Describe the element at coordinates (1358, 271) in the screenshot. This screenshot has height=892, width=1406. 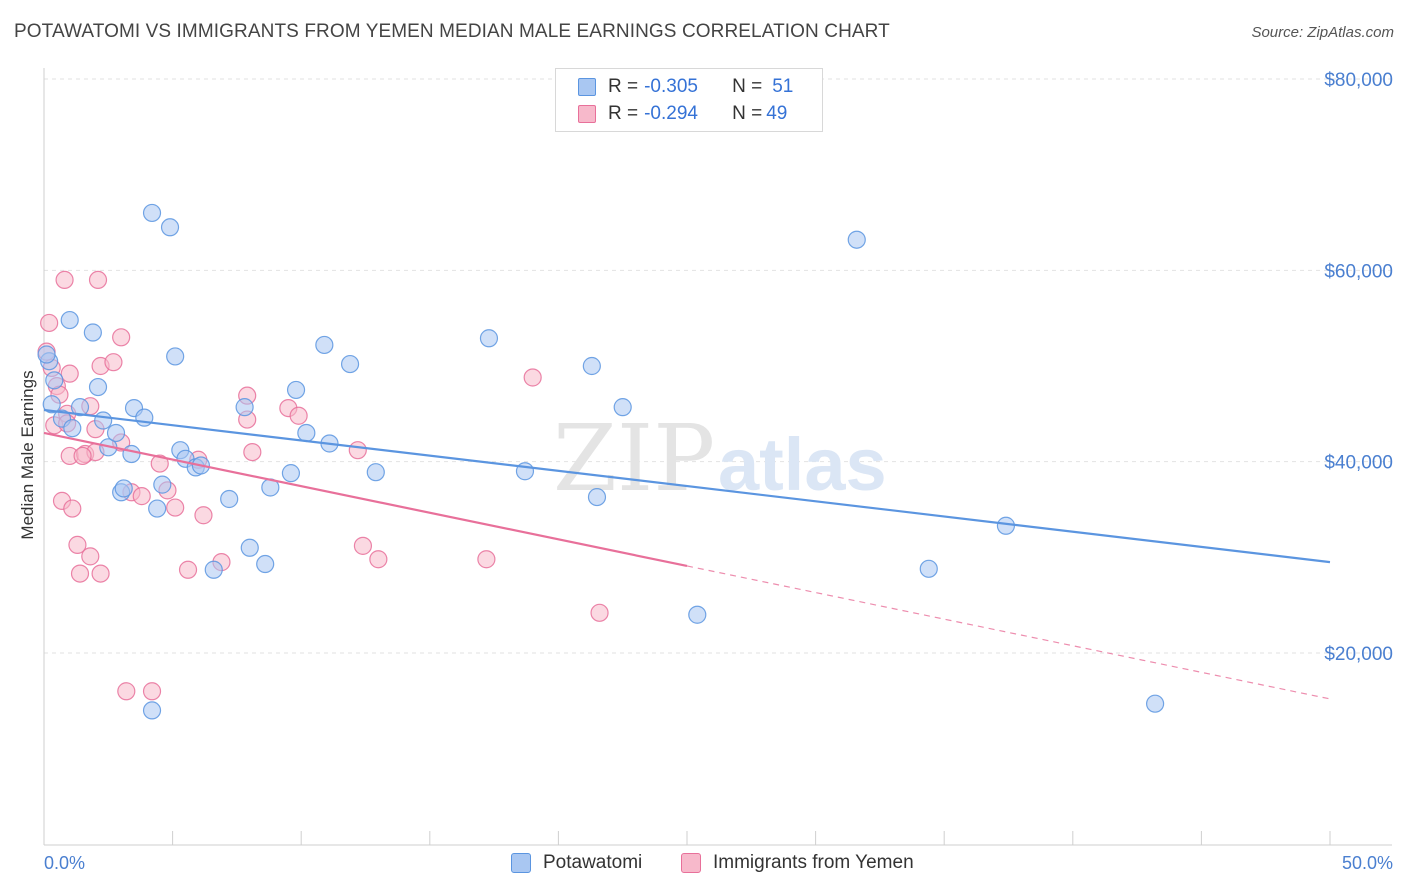
I see `y-tick-label: $60,000` at that location.